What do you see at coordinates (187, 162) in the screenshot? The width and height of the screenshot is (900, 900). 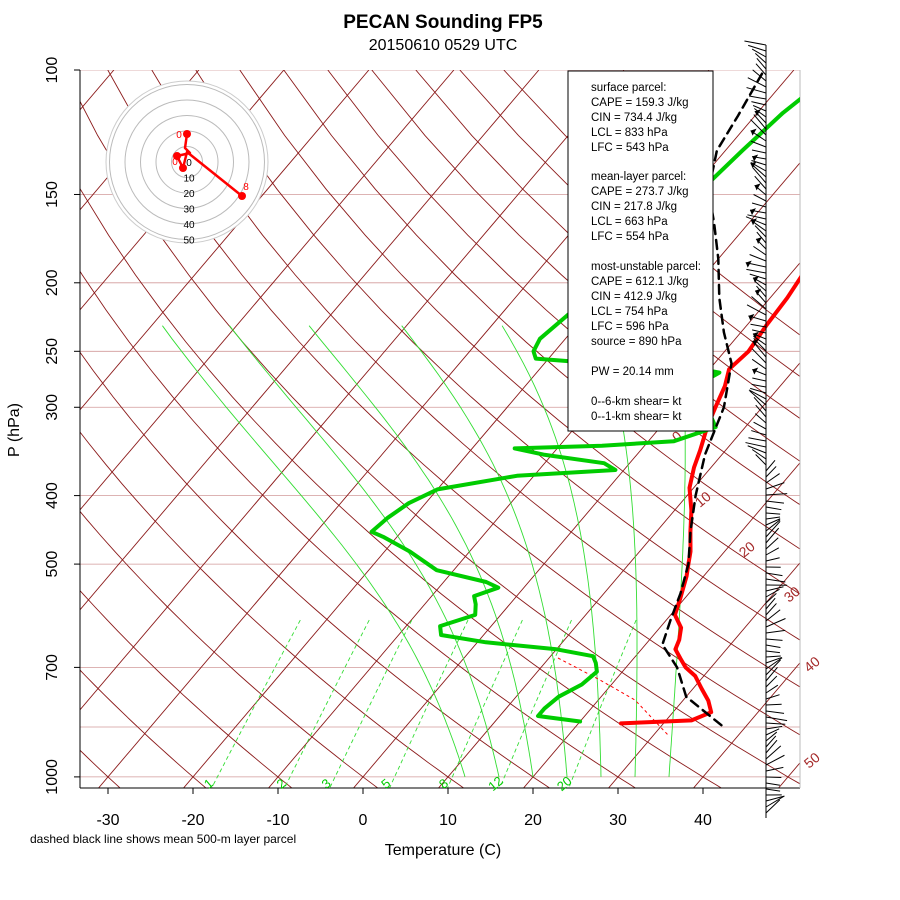 I see `hodograph-ring` at bounding box center [187, 162].